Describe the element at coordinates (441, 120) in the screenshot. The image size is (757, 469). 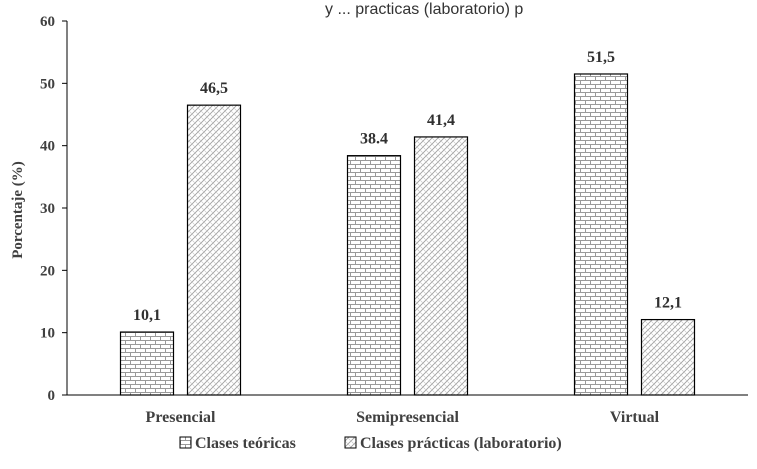
I see `data-label: 41,4` at that location.